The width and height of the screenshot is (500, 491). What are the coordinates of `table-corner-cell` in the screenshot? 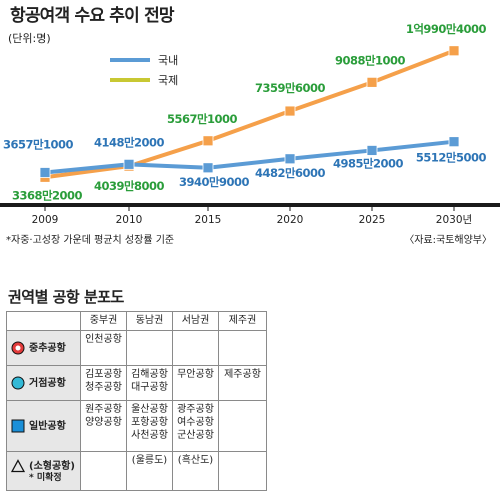 It's located at (43, 321).